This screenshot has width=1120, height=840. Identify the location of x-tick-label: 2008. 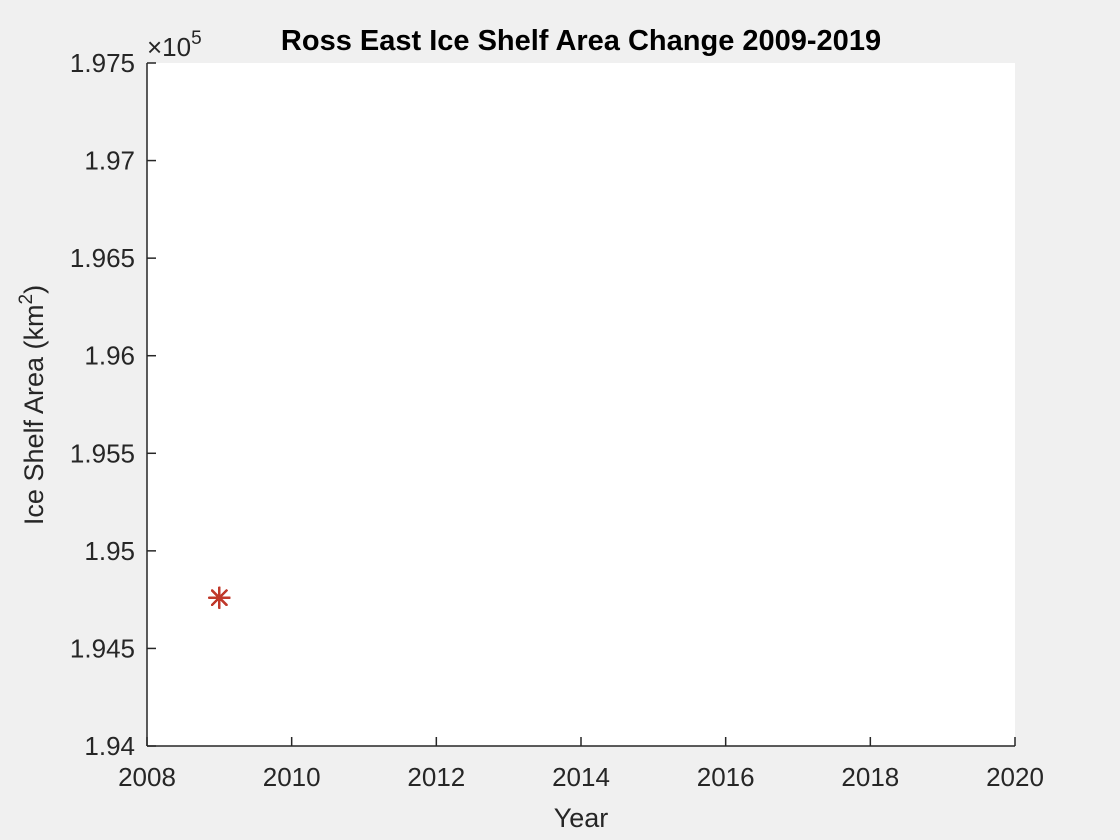
(147, 777).